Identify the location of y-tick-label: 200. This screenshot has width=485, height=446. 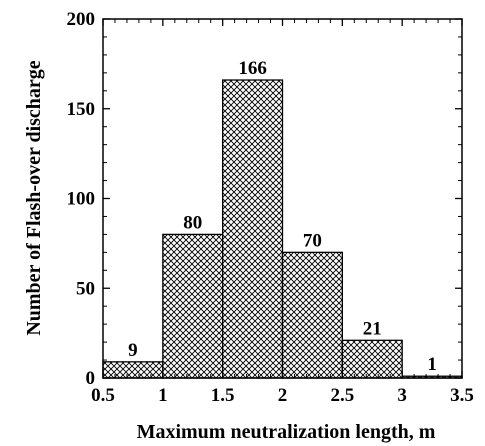
(81, 19).